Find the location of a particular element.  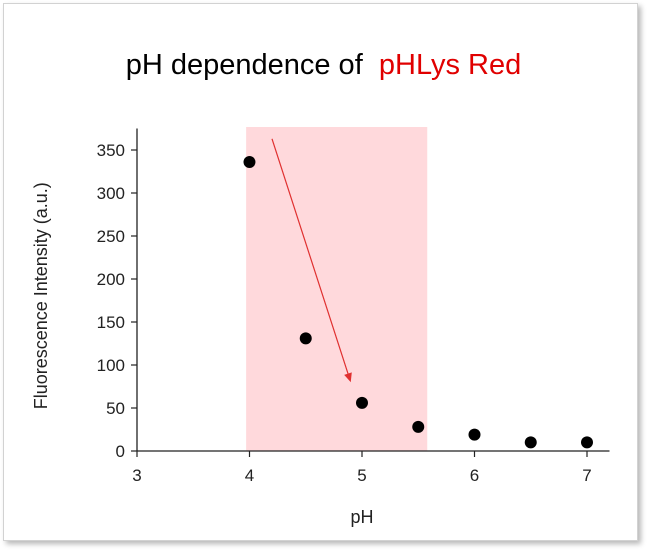

trend-arrow-head is located at coordinates (348, 377).